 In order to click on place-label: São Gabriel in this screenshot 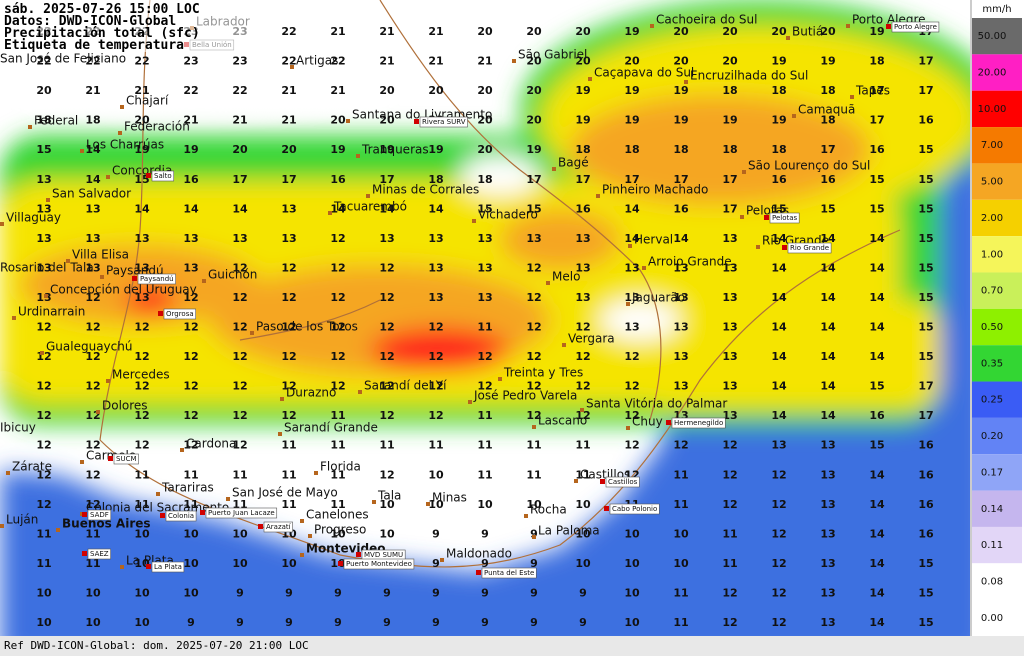, I will do `click(552, 55)`.